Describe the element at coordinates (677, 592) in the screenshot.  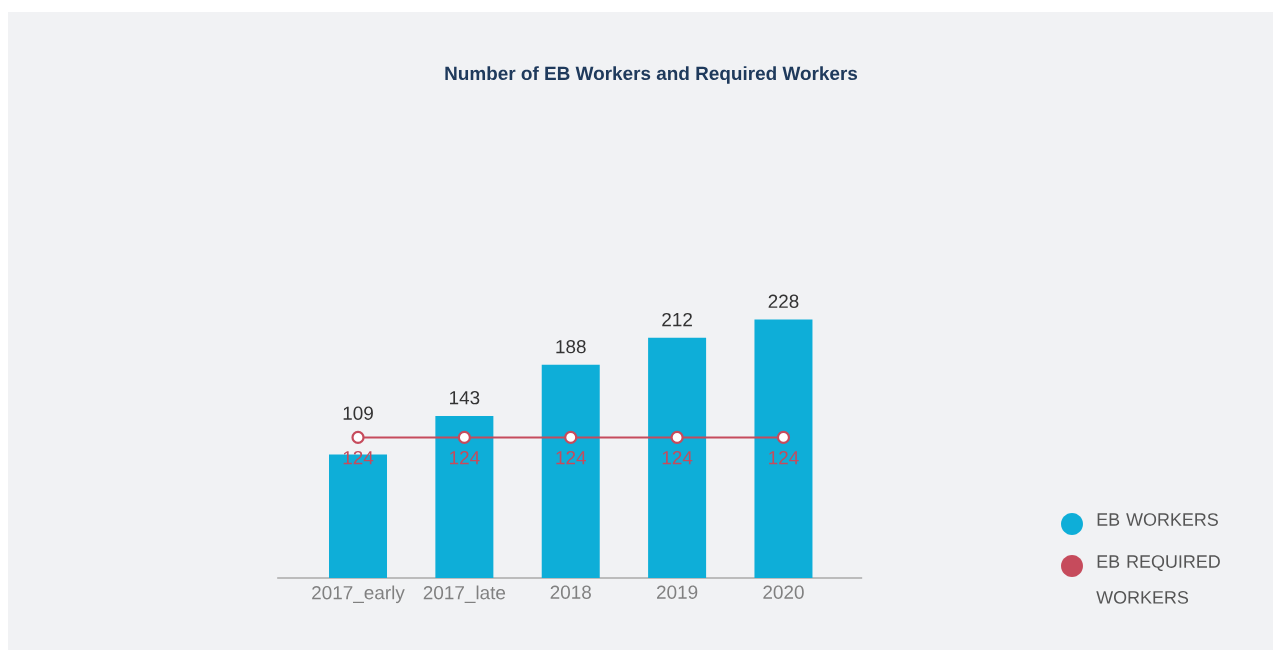
I see `x-tick-label: 2019` at that location.